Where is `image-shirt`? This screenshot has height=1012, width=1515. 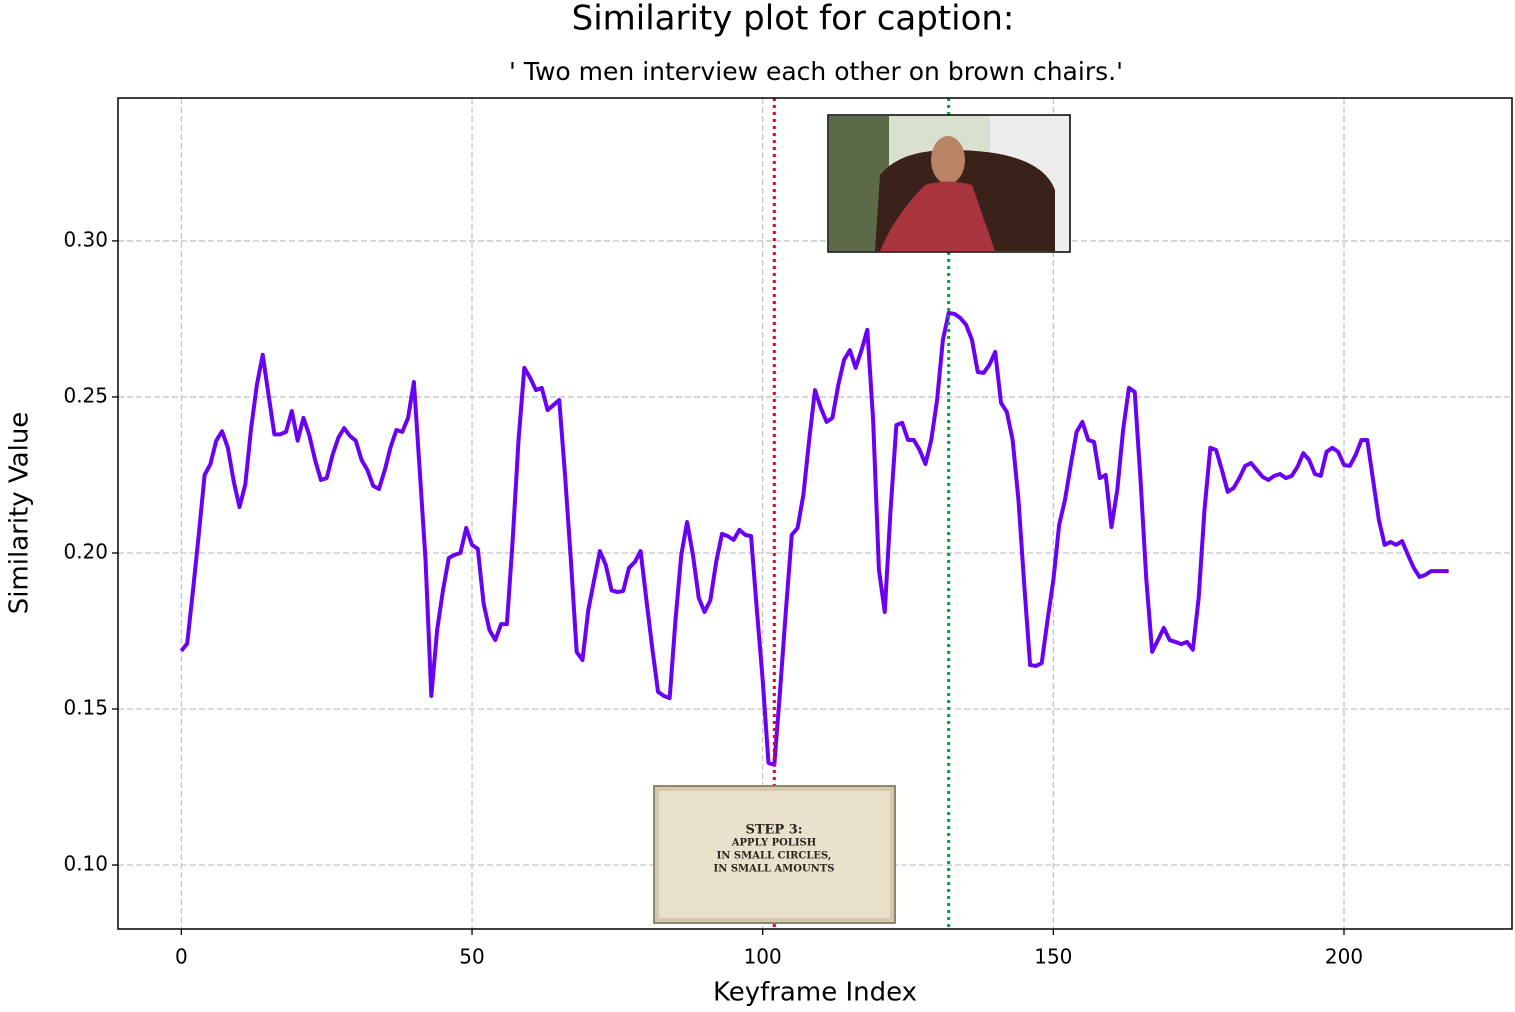 image-shirt is located at coordinates (937, 216).